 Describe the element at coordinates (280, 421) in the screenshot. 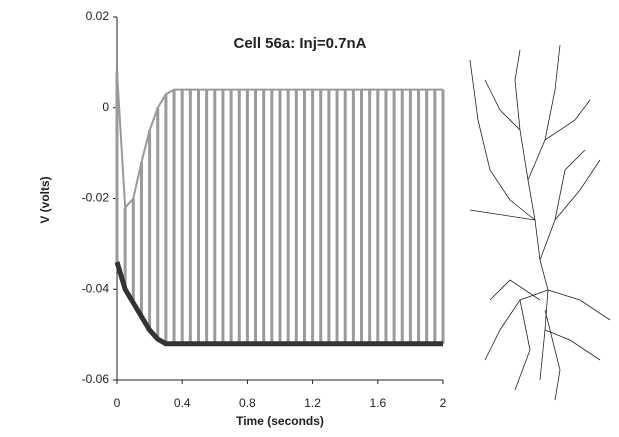

I see `x-axis-label: Time (seconds)` at that location.